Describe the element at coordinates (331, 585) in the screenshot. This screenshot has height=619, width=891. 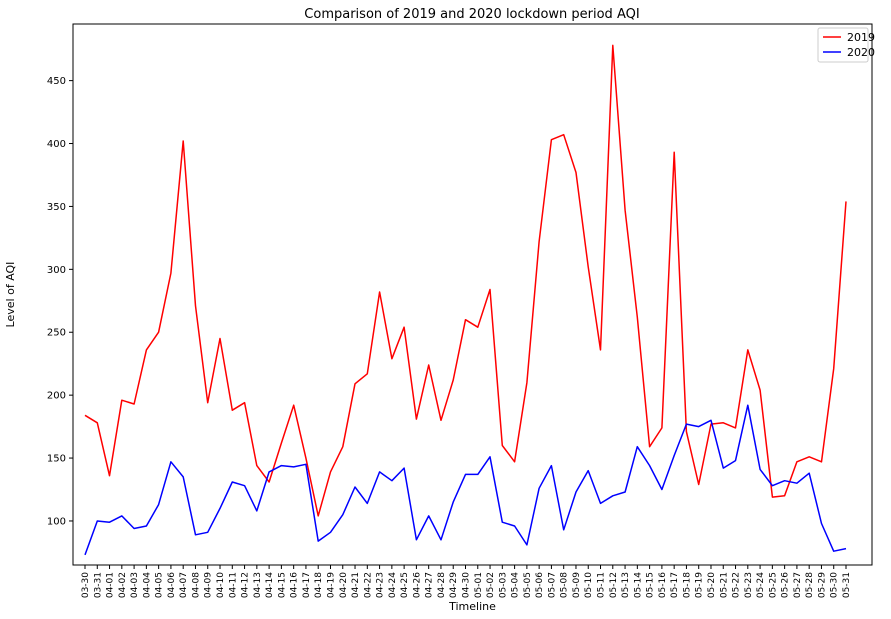
I see `x-tick-label: 04-19` at that location.